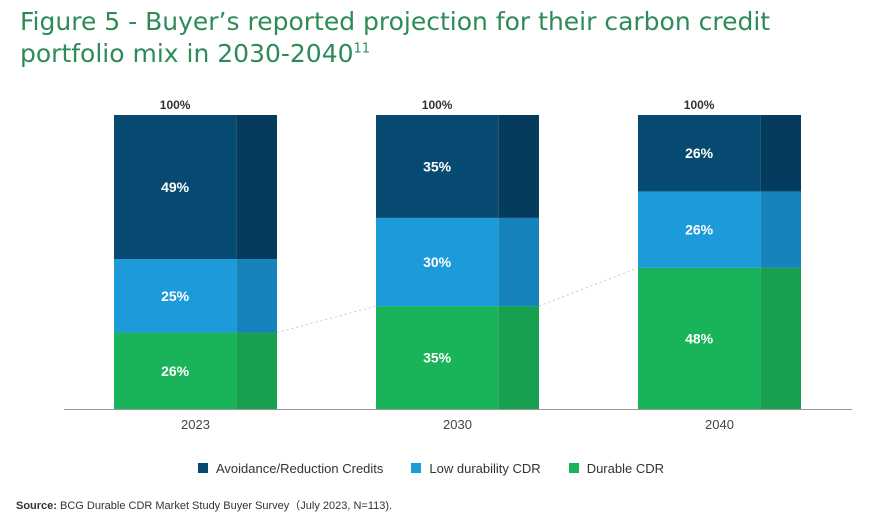 Image resolution: width=891 pixels, height=531 pixels. Describe the element at coordinates (256, 187) in the screenshot. I see `bar-avoidance-shade-2023` at that location.